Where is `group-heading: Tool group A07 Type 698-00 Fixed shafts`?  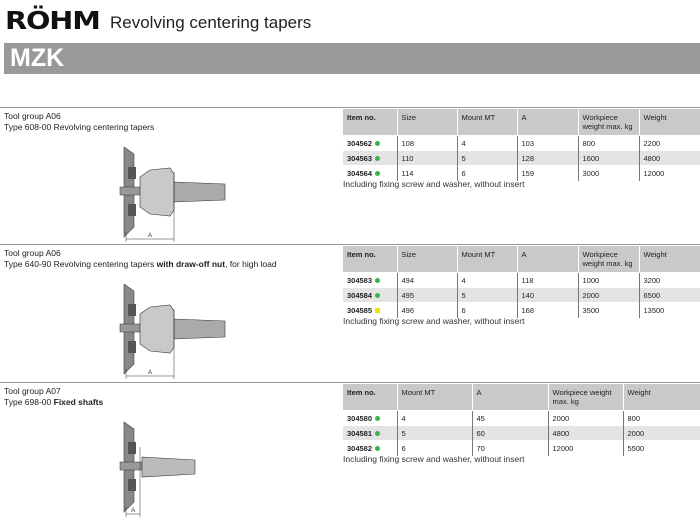
group-heading: Tool group A07 Type 698-00 Fixed shafts is located at coordinates (53, 397).